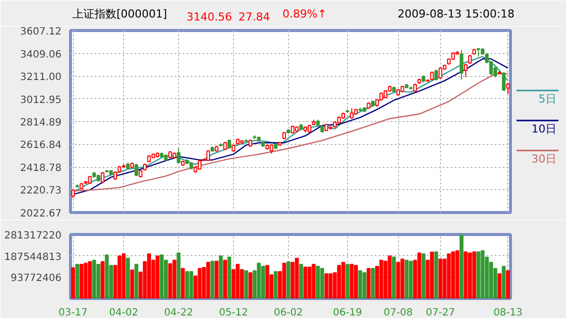  Describe the element at coordinates (233, 313) in the screenshot. I see `x-tick-label: 05-12` at that location.